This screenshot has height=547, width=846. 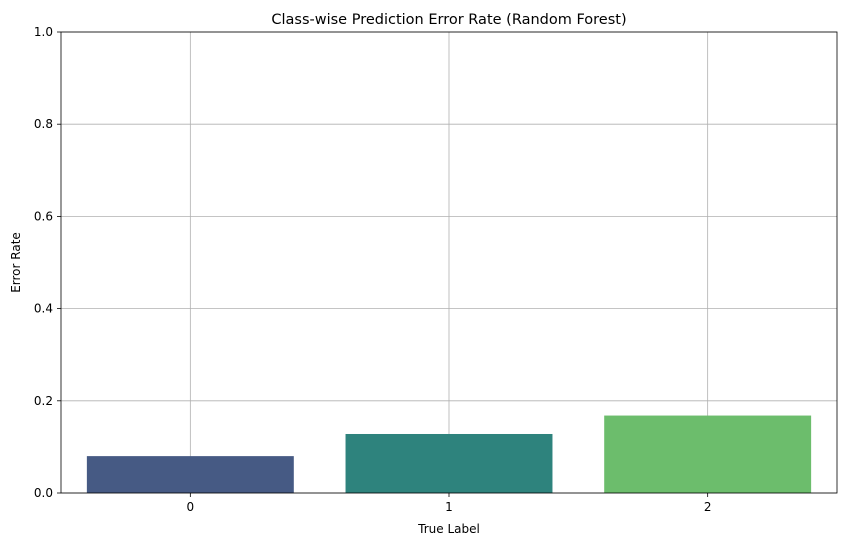 What do you see at coordinates (43, 32) in the screenshot?
I see `y-tick-label: 1.0` at bounding box center [43, 32].